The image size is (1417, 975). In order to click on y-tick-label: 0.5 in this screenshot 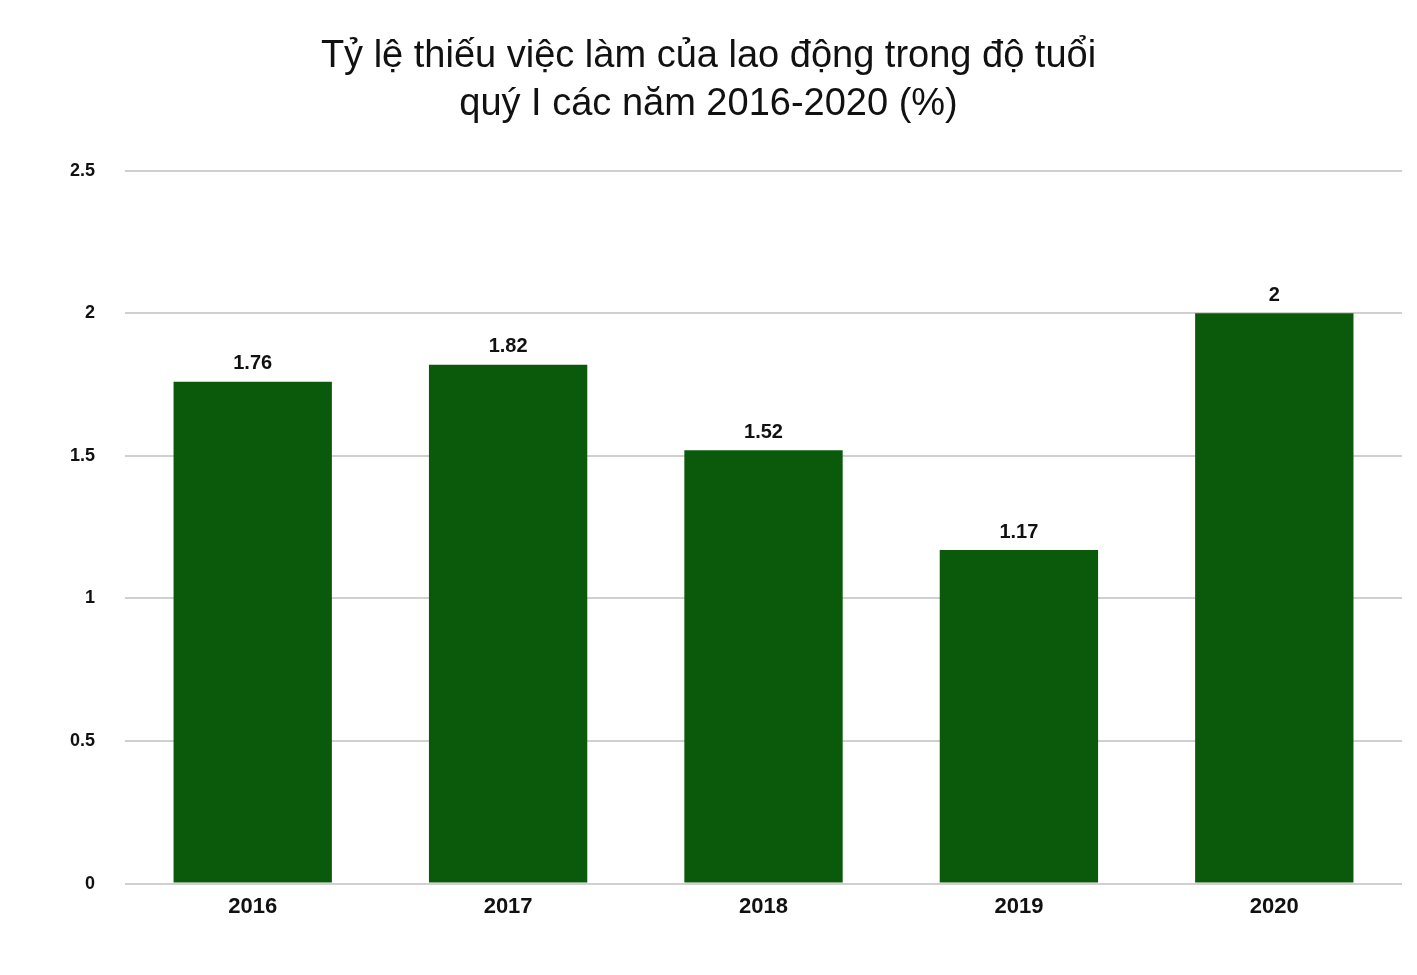, I will do `click(82, 740)`.